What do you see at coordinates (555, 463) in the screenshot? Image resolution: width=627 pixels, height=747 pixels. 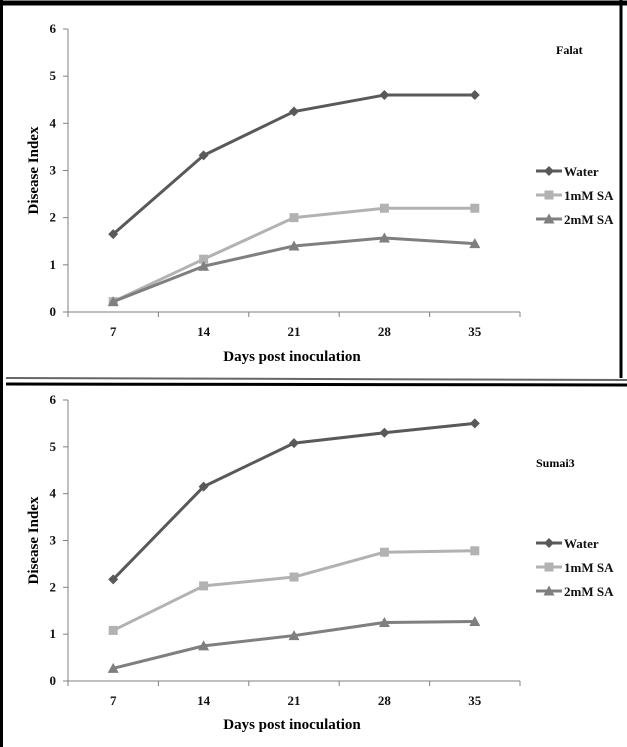 I see `panel-title: Sumai3` at bounding box center [555, 463].